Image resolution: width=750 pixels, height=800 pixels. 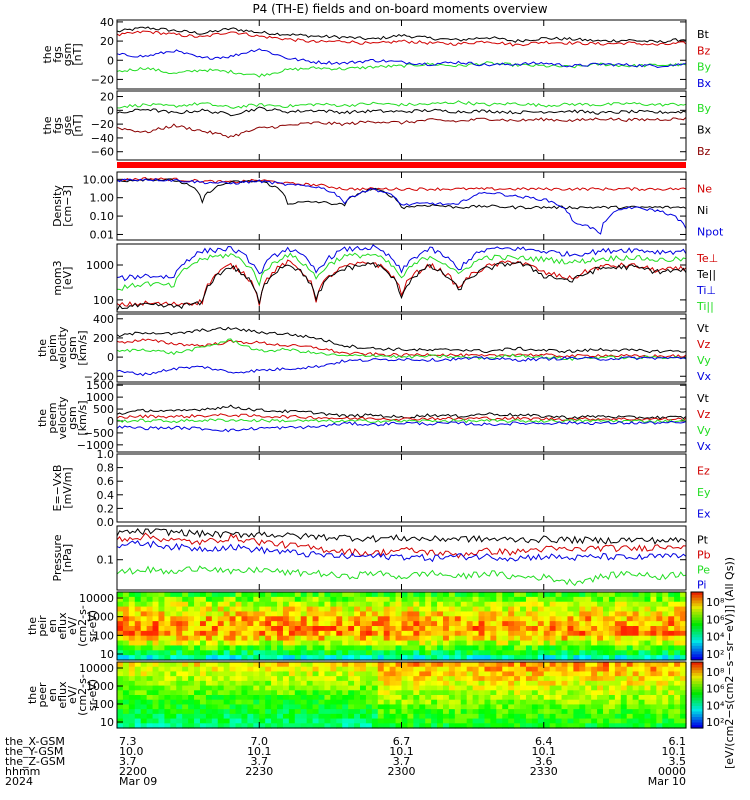 What do you see at coordinates (106, 522) in the screenshot?
I see `efield-ytick: 0.0` at bounding box center [106, 522].